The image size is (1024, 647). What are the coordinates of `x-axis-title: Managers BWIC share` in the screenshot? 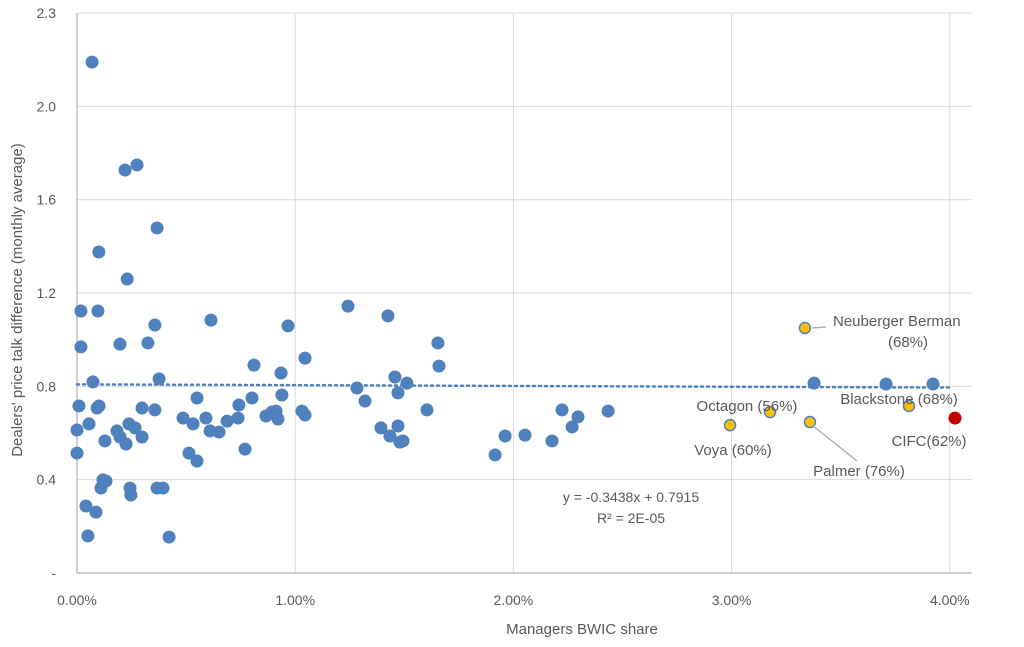 It's located at (582, 629).